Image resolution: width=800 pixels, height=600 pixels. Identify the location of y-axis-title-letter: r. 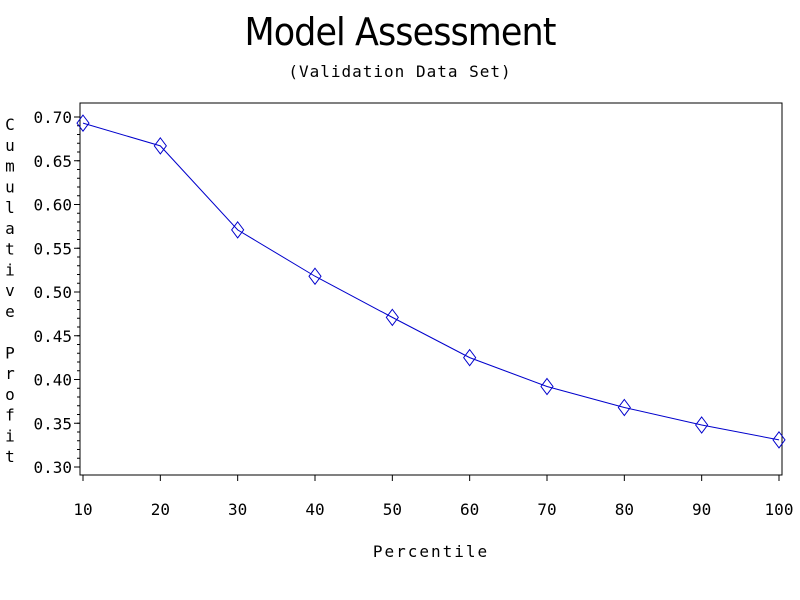
(10, 373).